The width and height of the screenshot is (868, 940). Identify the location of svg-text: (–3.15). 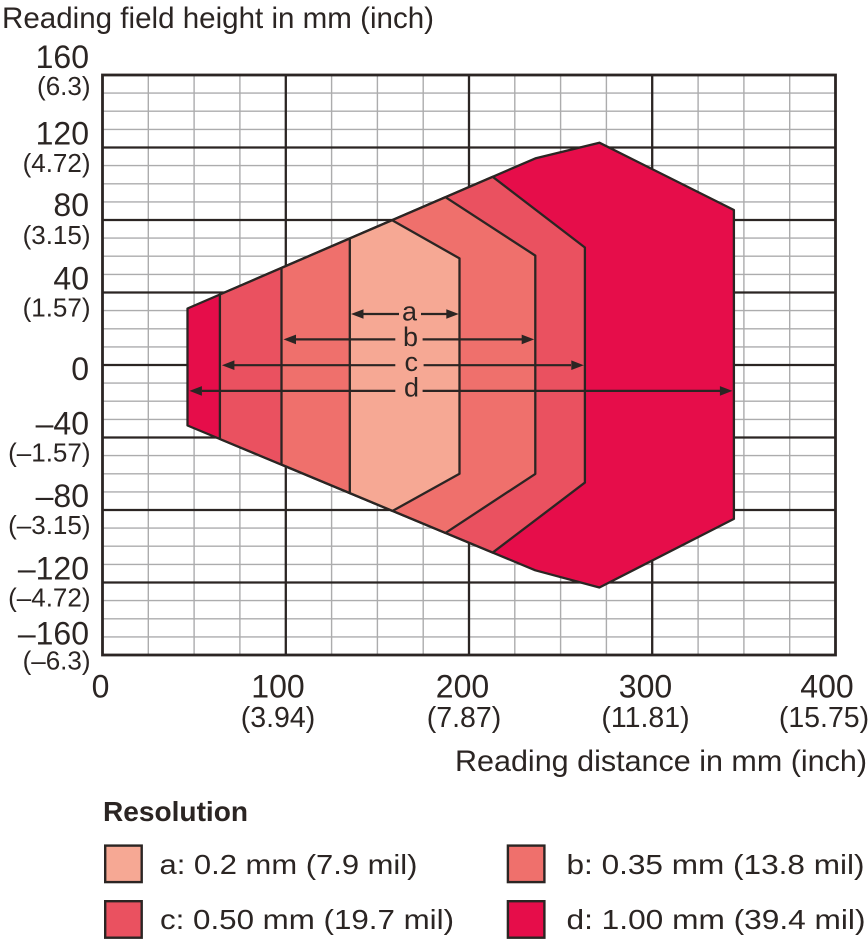
(49, 525).